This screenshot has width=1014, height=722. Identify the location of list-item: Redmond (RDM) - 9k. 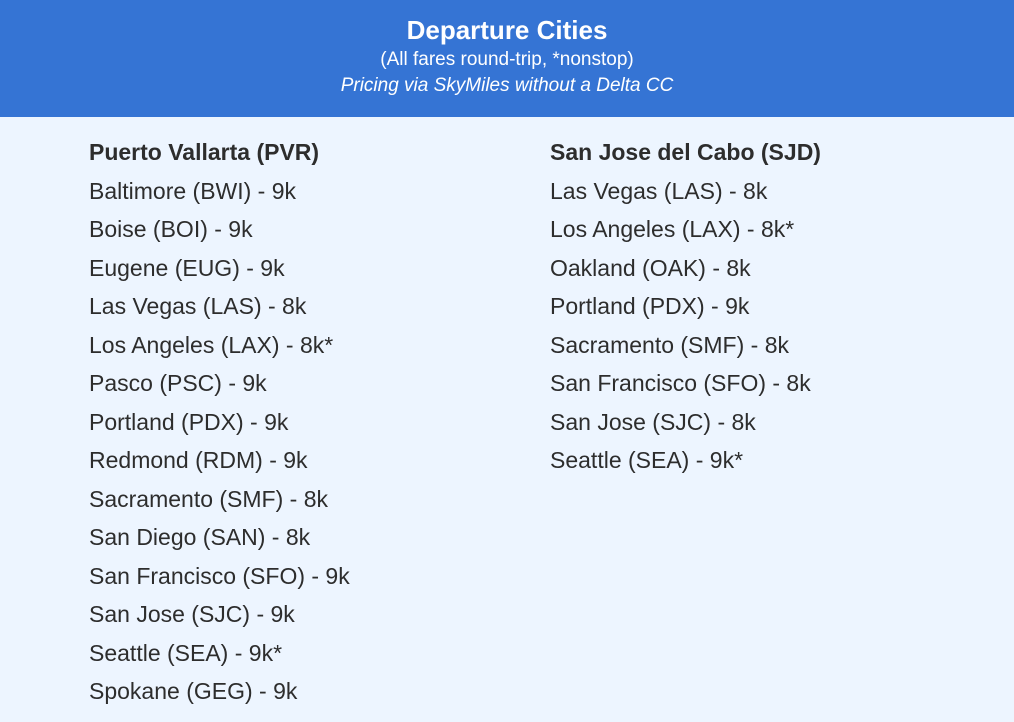
(198, 460).